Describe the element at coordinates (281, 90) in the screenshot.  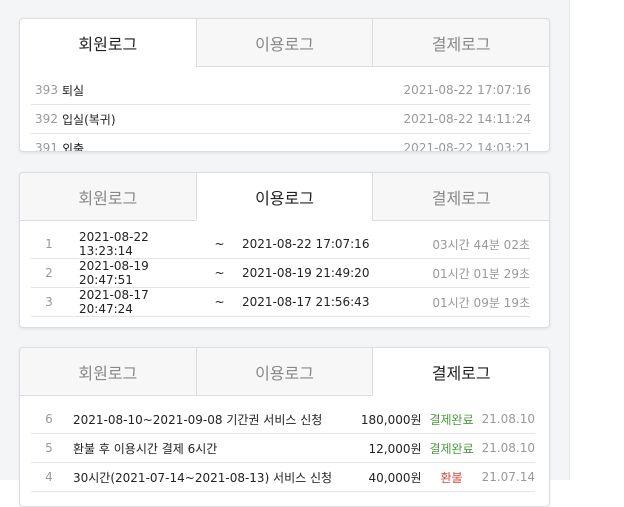
I see `list-item: 393 퇴실 2021-08-22 17:07:16` at that location.